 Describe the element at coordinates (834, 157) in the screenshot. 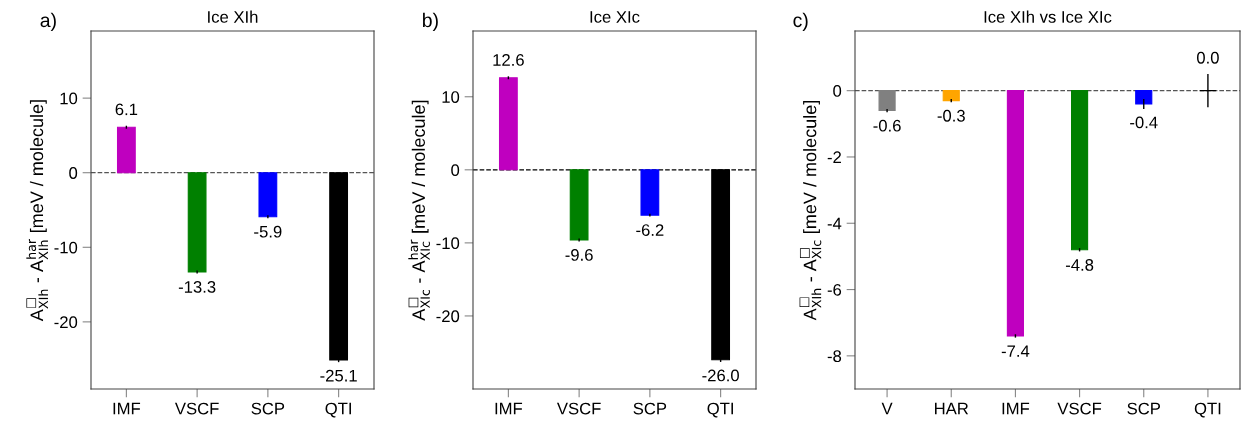

I see `y-tick-label: -2` at that location.